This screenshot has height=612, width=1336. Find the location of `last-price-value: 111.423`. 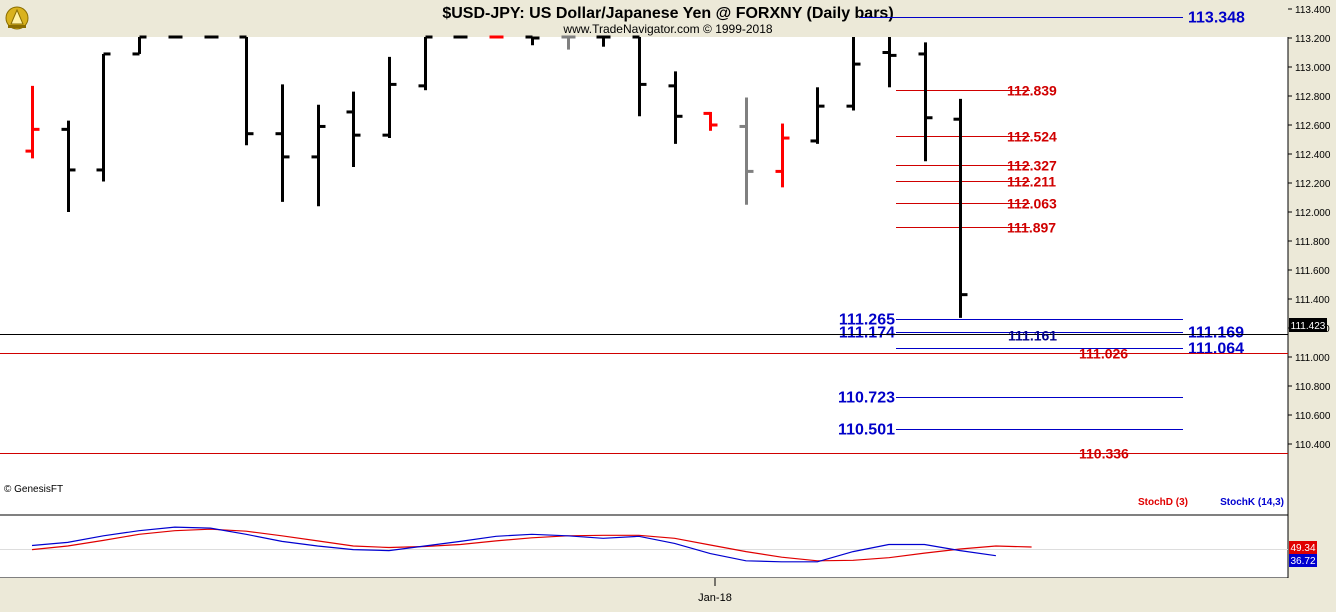

last-price-value: 111.423 is located at coordinates (1308, 326).